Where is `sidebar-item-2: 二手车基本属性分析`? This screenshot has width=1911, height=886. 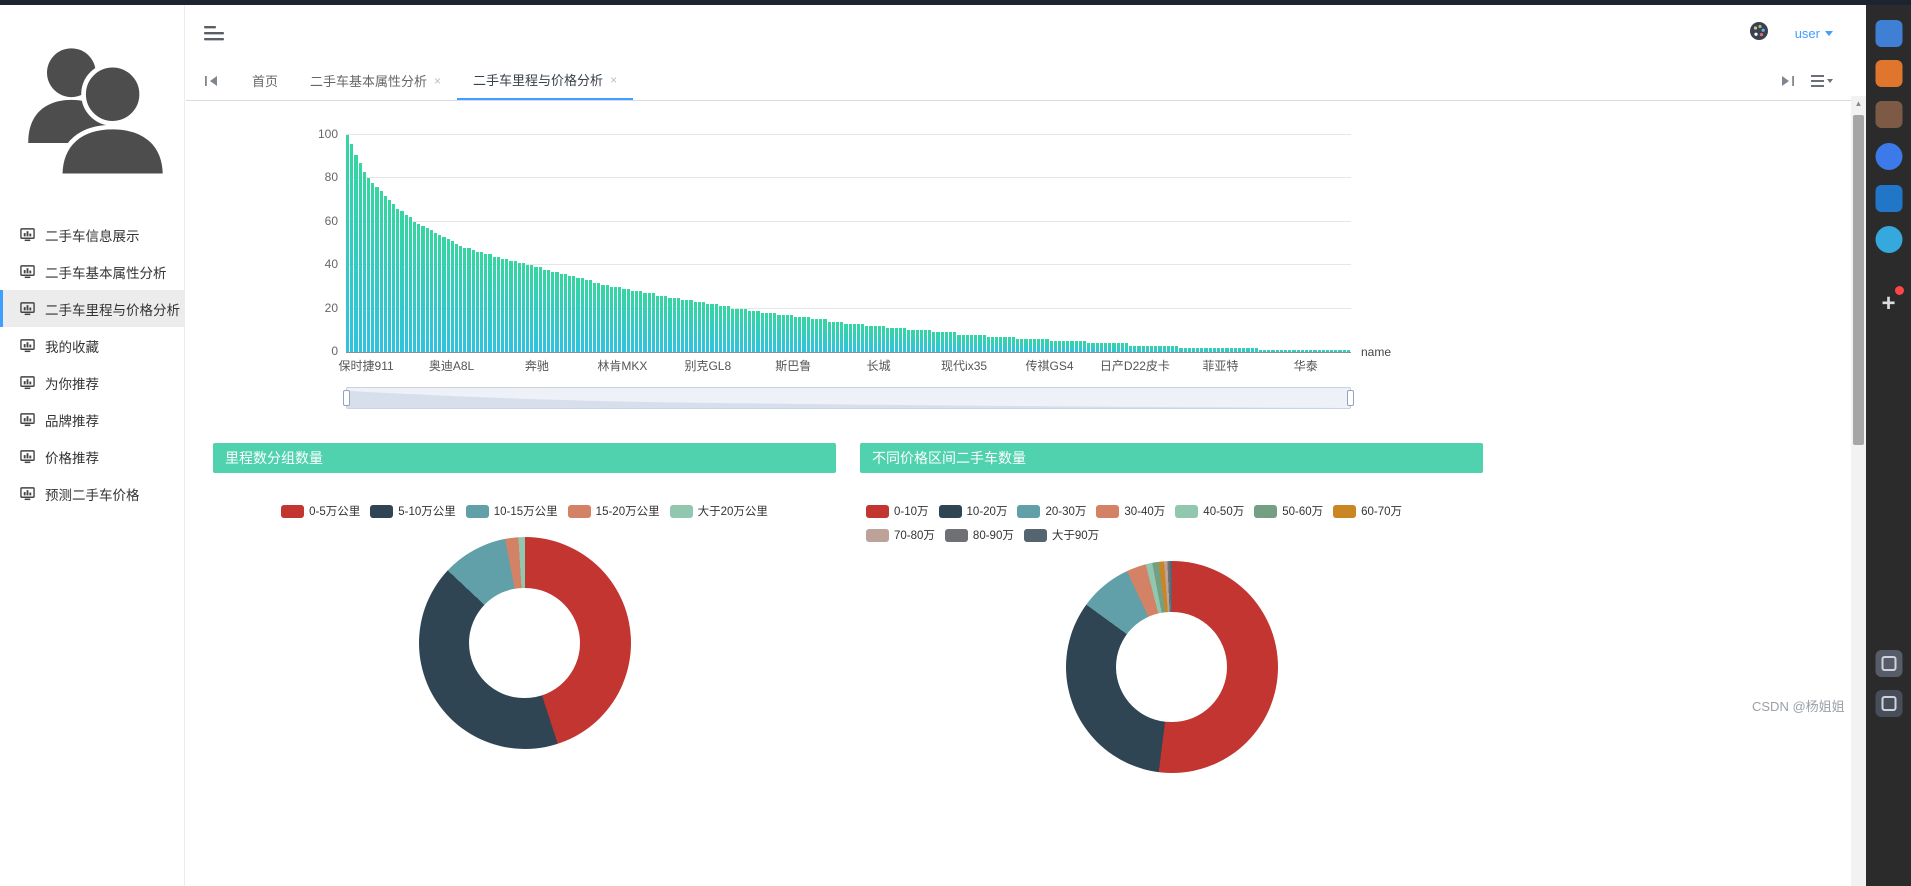
sidebar-item-2: 二手车基本属性分析 is located at coordinates (92, 271).